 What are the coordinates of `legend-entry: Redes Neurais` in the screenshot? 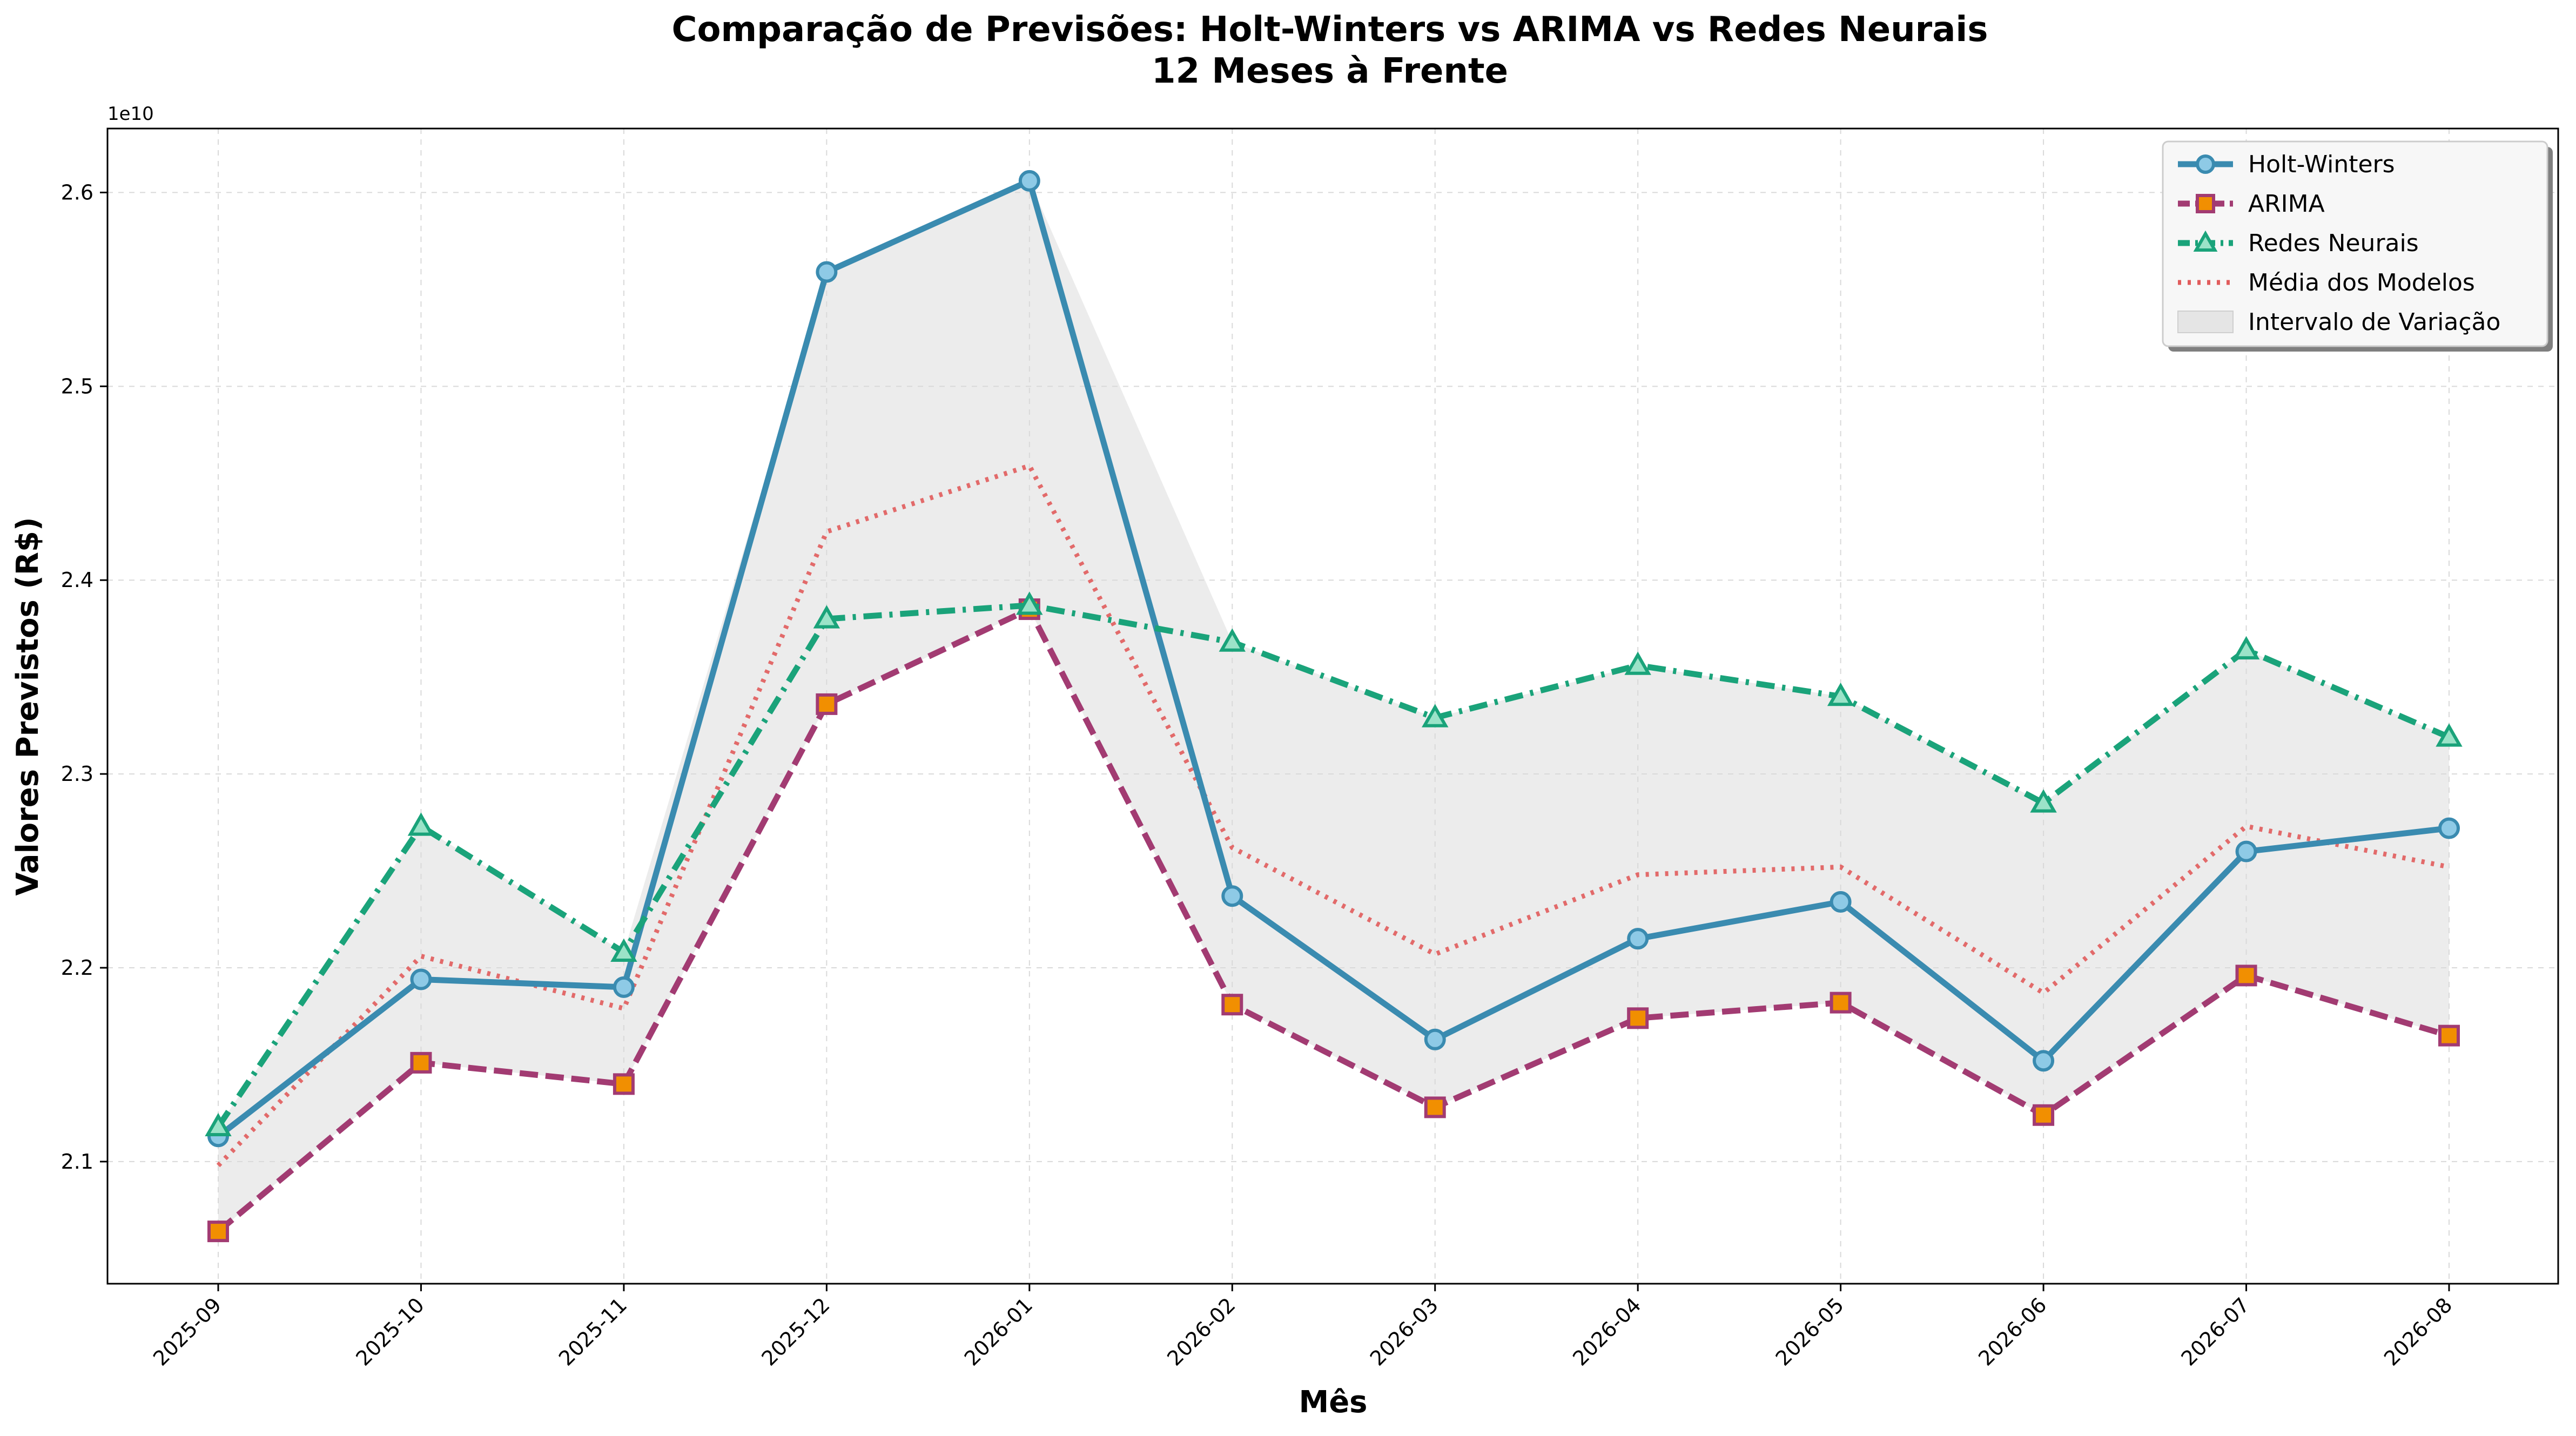 It's located at (2298, 243).